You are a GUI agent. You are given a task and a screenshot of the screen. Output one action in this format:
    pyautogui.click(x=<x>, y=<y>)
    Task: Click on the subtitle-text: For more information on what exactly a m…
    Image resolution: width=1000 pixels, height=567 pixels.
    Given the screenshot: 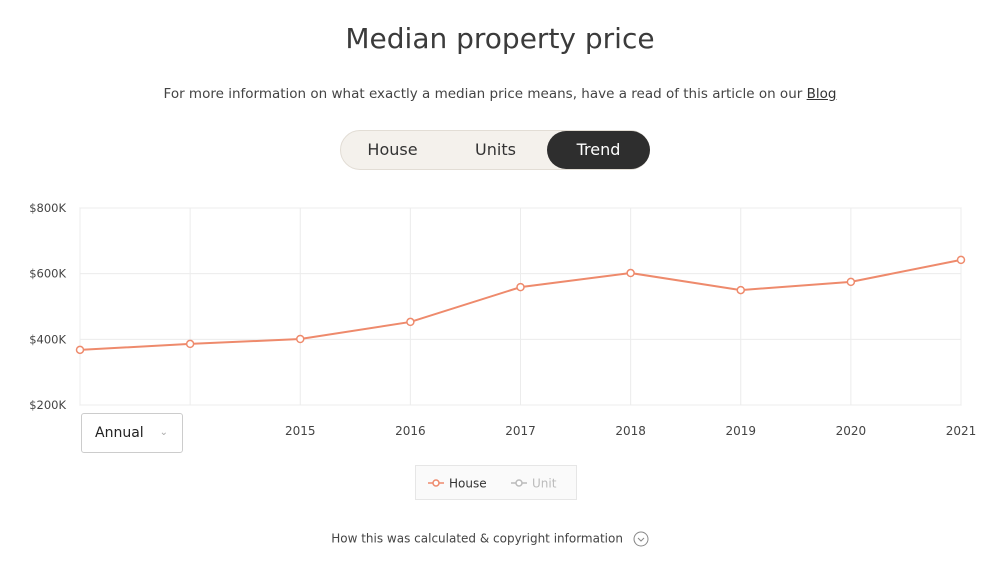 What is the action you would take?
    pyautogui.click(x=483, y=94)
    